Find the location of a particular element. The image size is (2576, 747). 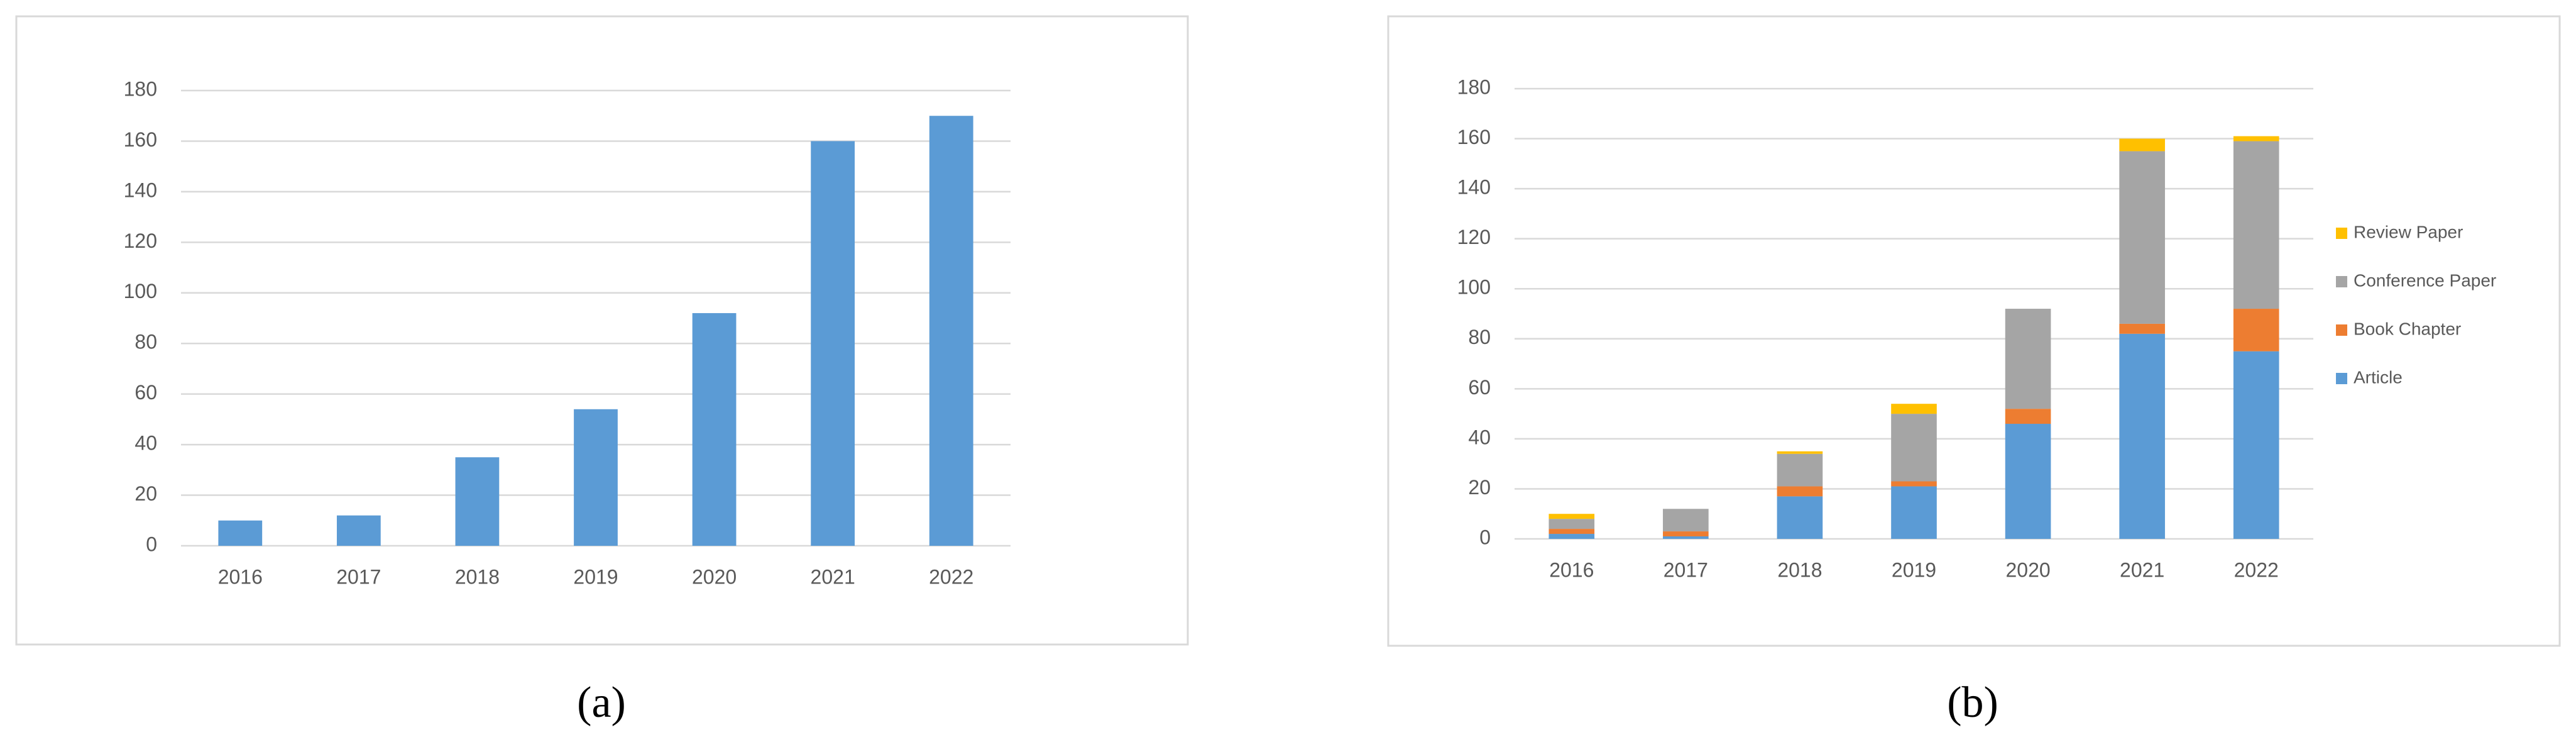

legend-label: Book Chapter is located at coordinates (2407, 328).